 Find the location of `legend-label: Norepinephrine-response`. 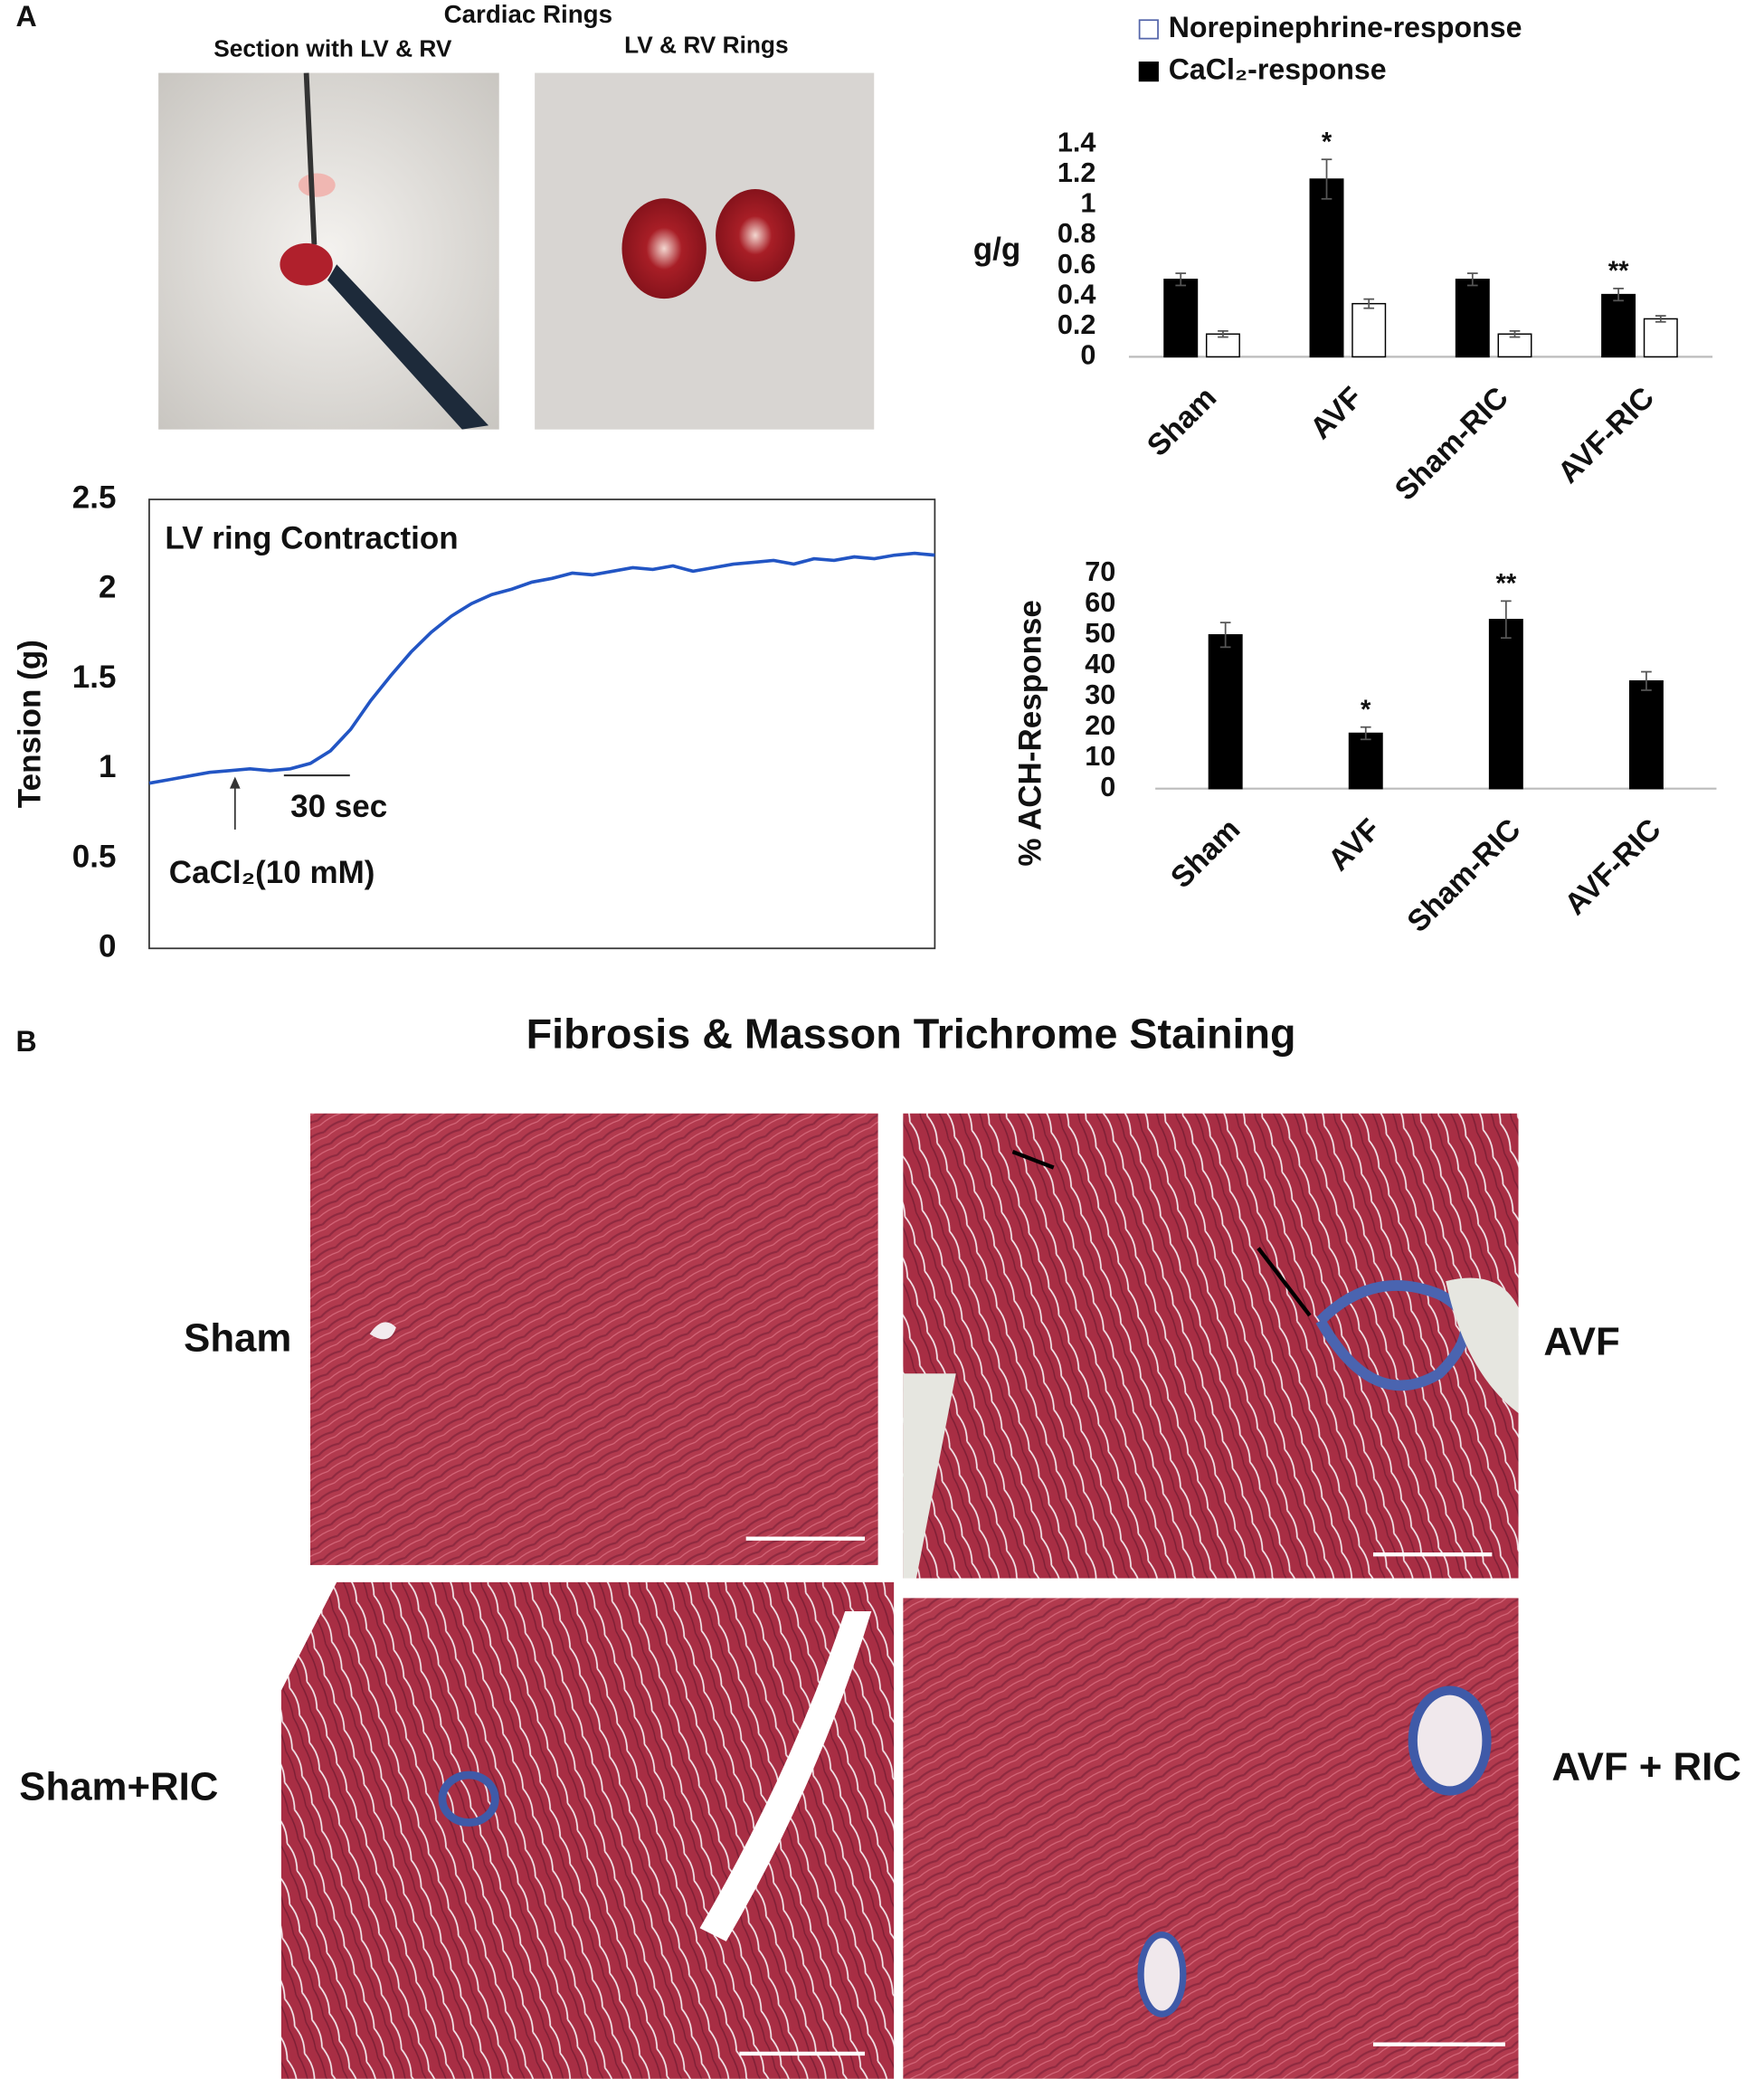

legend-label: Norepinephrine-response is located at coordinates (1345, 27).